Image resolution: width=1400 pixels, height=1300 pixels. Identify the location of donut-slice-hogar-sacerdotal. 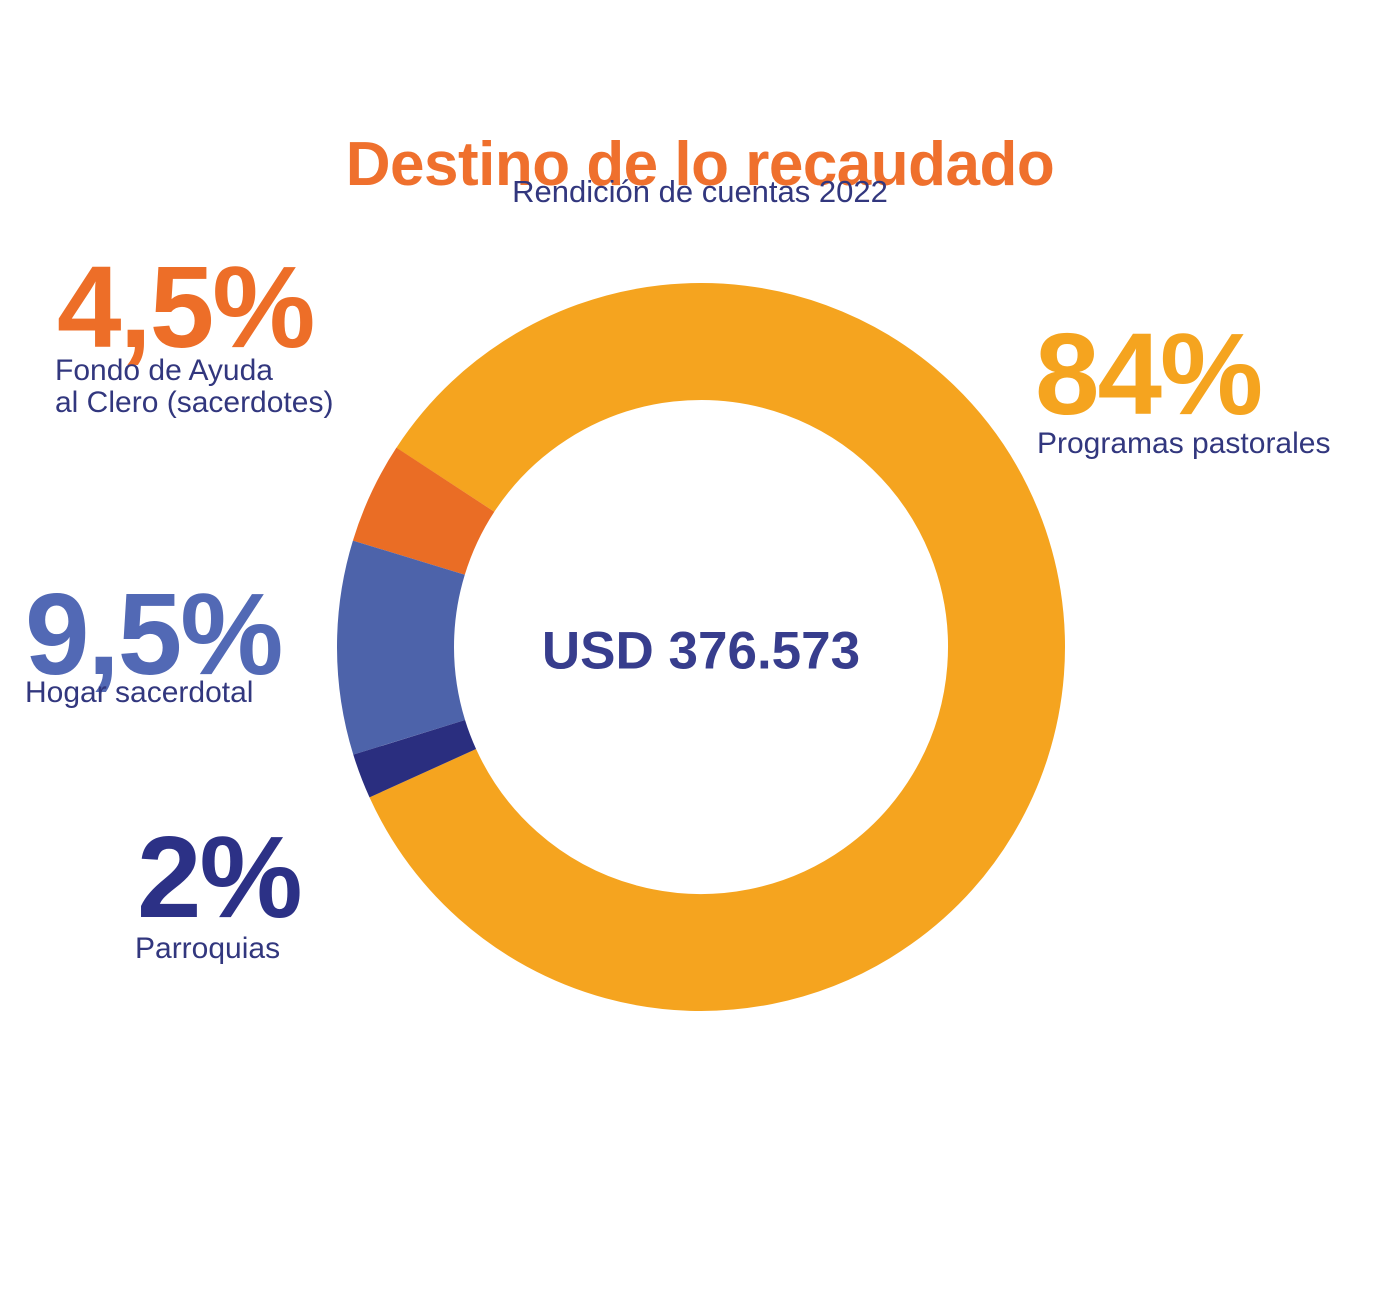
(401, 647).